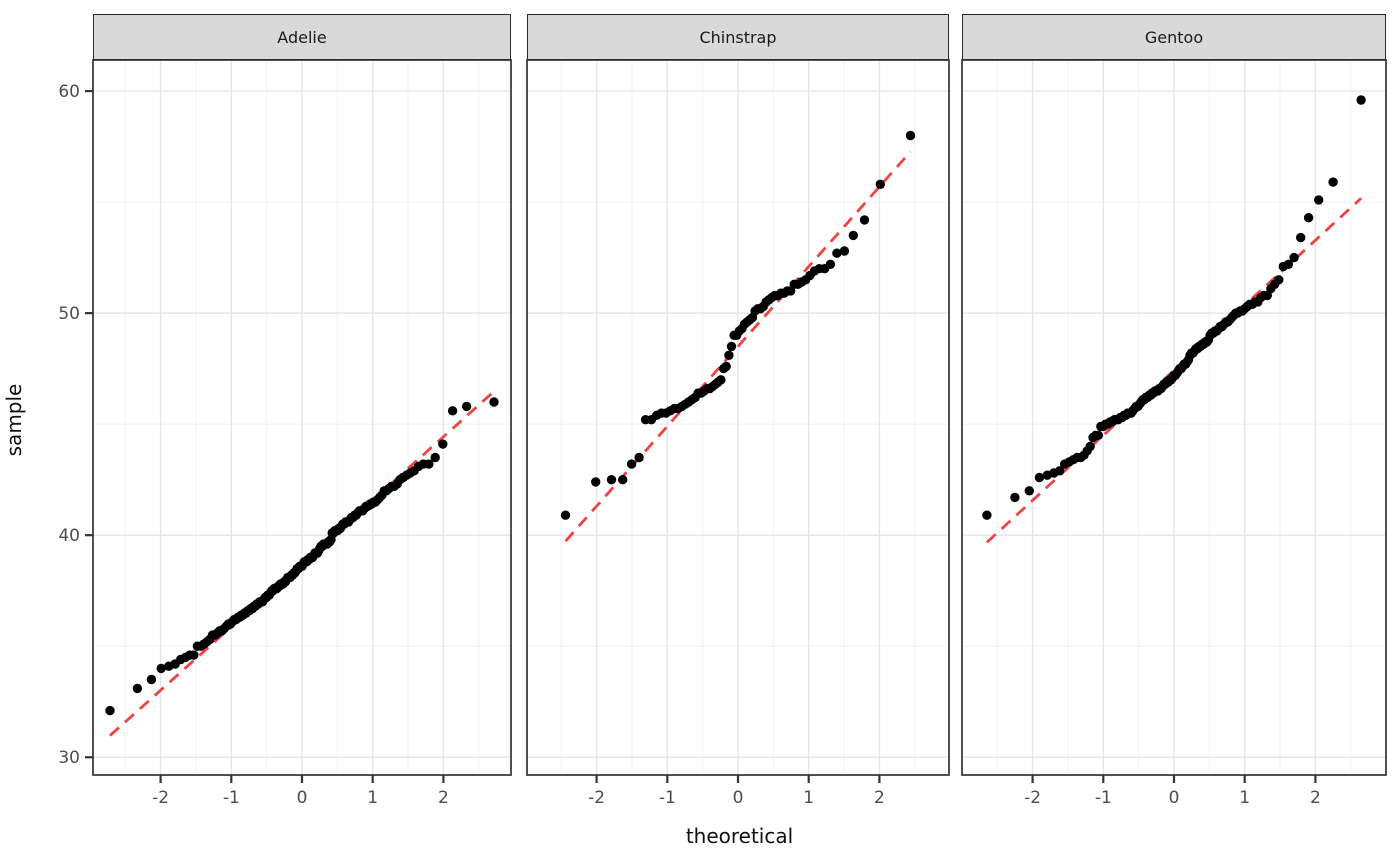 This screenshot has height=866, width=1400. Describe the element at coordinates (69, 314) in the screenshot. I see `y-tick-label: 50` at that location.